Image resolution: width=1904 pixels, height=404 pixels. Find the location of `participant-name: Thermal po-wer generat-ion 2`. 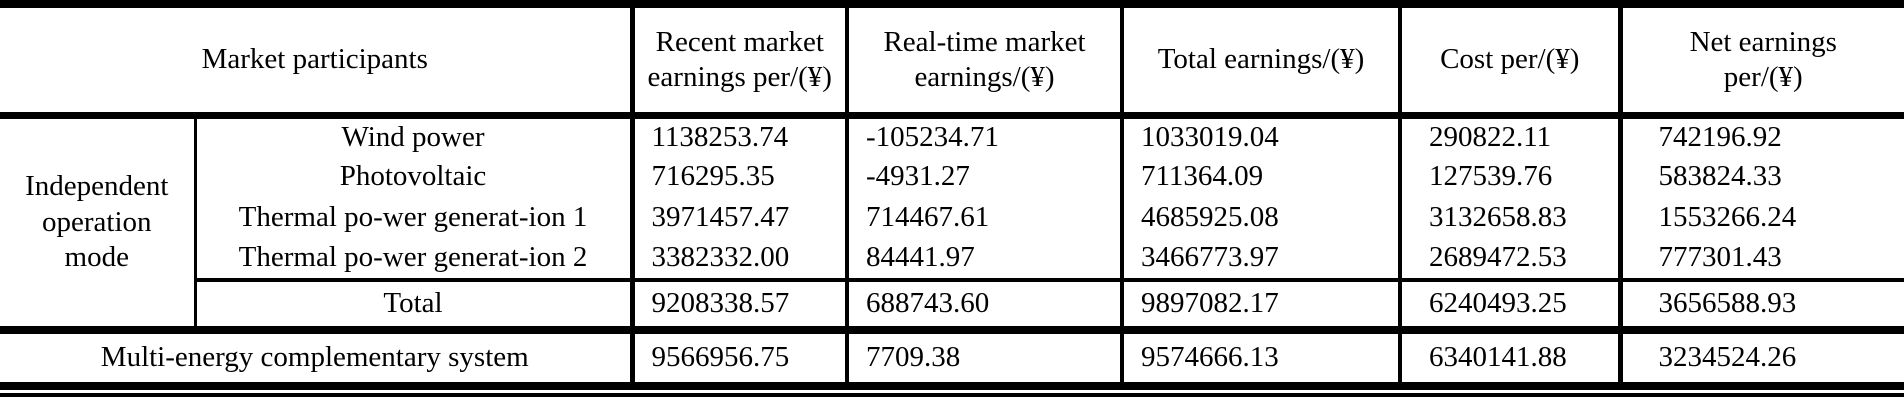

participant-name: Thermal po-wer generat-ion 2 is located at coordinates (412, 259).